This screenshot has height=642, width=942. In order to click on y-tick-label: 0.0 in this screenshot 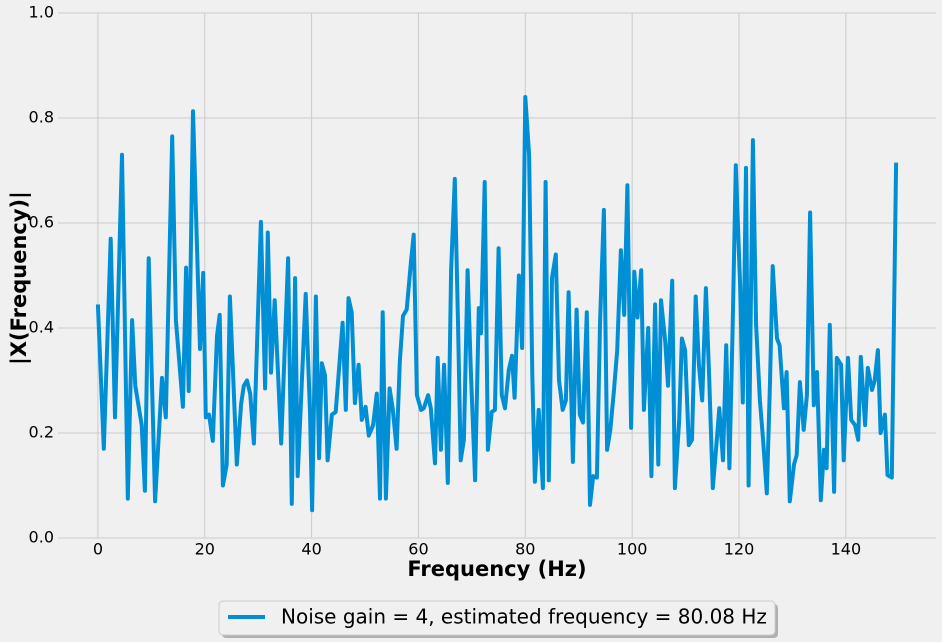, I will do `click(41, 537)`.